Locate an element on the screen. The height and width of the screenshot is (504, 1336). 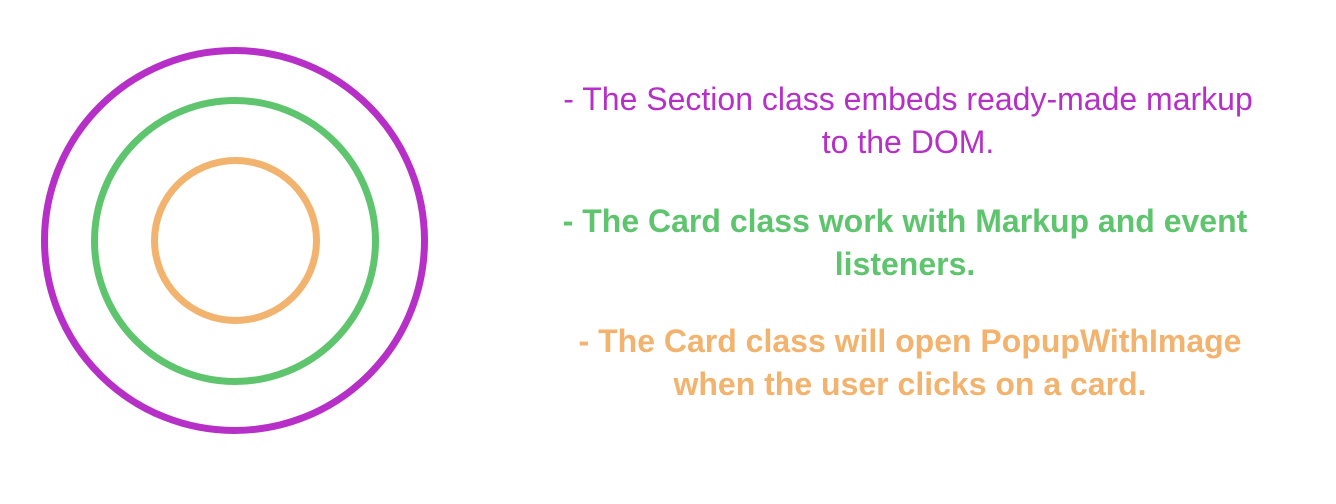
card-description-line-2: listeners. is located at coordinates (905, 264).